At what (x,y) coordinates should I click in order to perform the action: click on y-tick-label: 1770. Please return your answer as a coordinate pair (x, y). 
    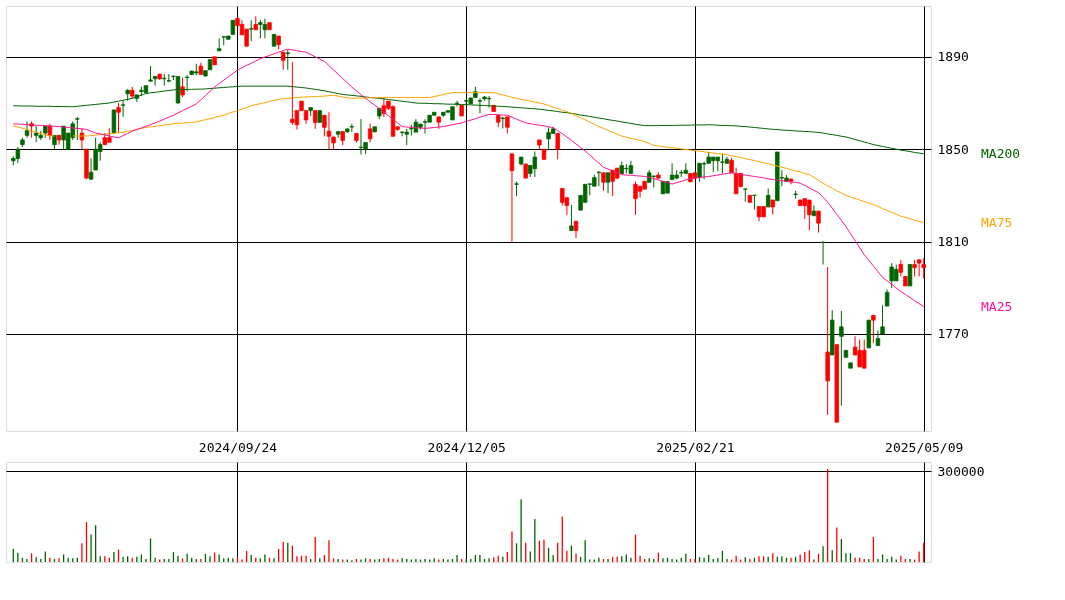
    Looking at the image, I should click on (953, 334).